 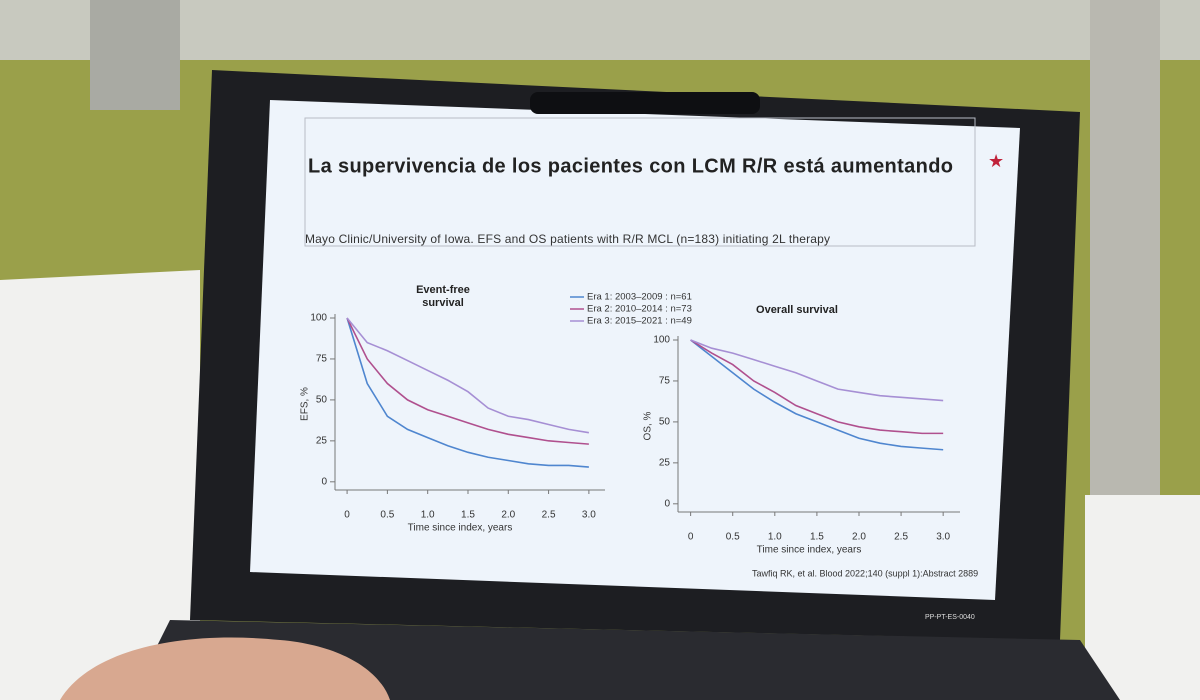 What do you see at coordinates (135, 55) in the screenshot?
I see `furniture` at bounding box center [135, 55].